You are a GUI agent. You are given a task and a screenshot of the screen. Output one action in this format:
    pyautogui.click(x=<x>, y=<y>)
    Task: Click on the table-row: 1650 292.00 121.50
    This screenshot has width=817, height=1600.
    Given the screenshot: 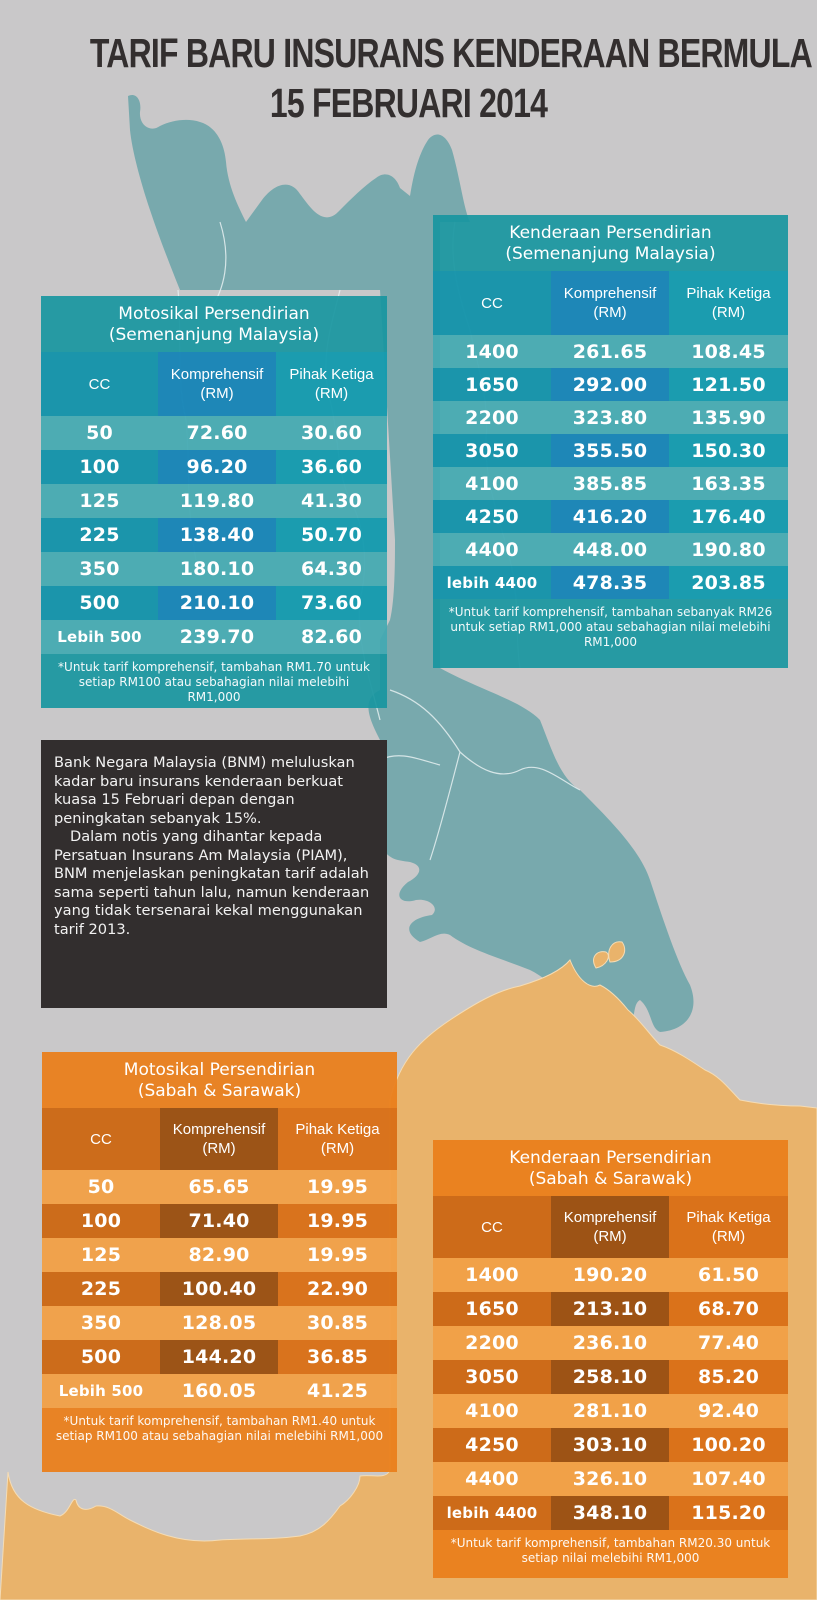 What is the action you would take?
    pyautogui.click(x=610, y=384)
    